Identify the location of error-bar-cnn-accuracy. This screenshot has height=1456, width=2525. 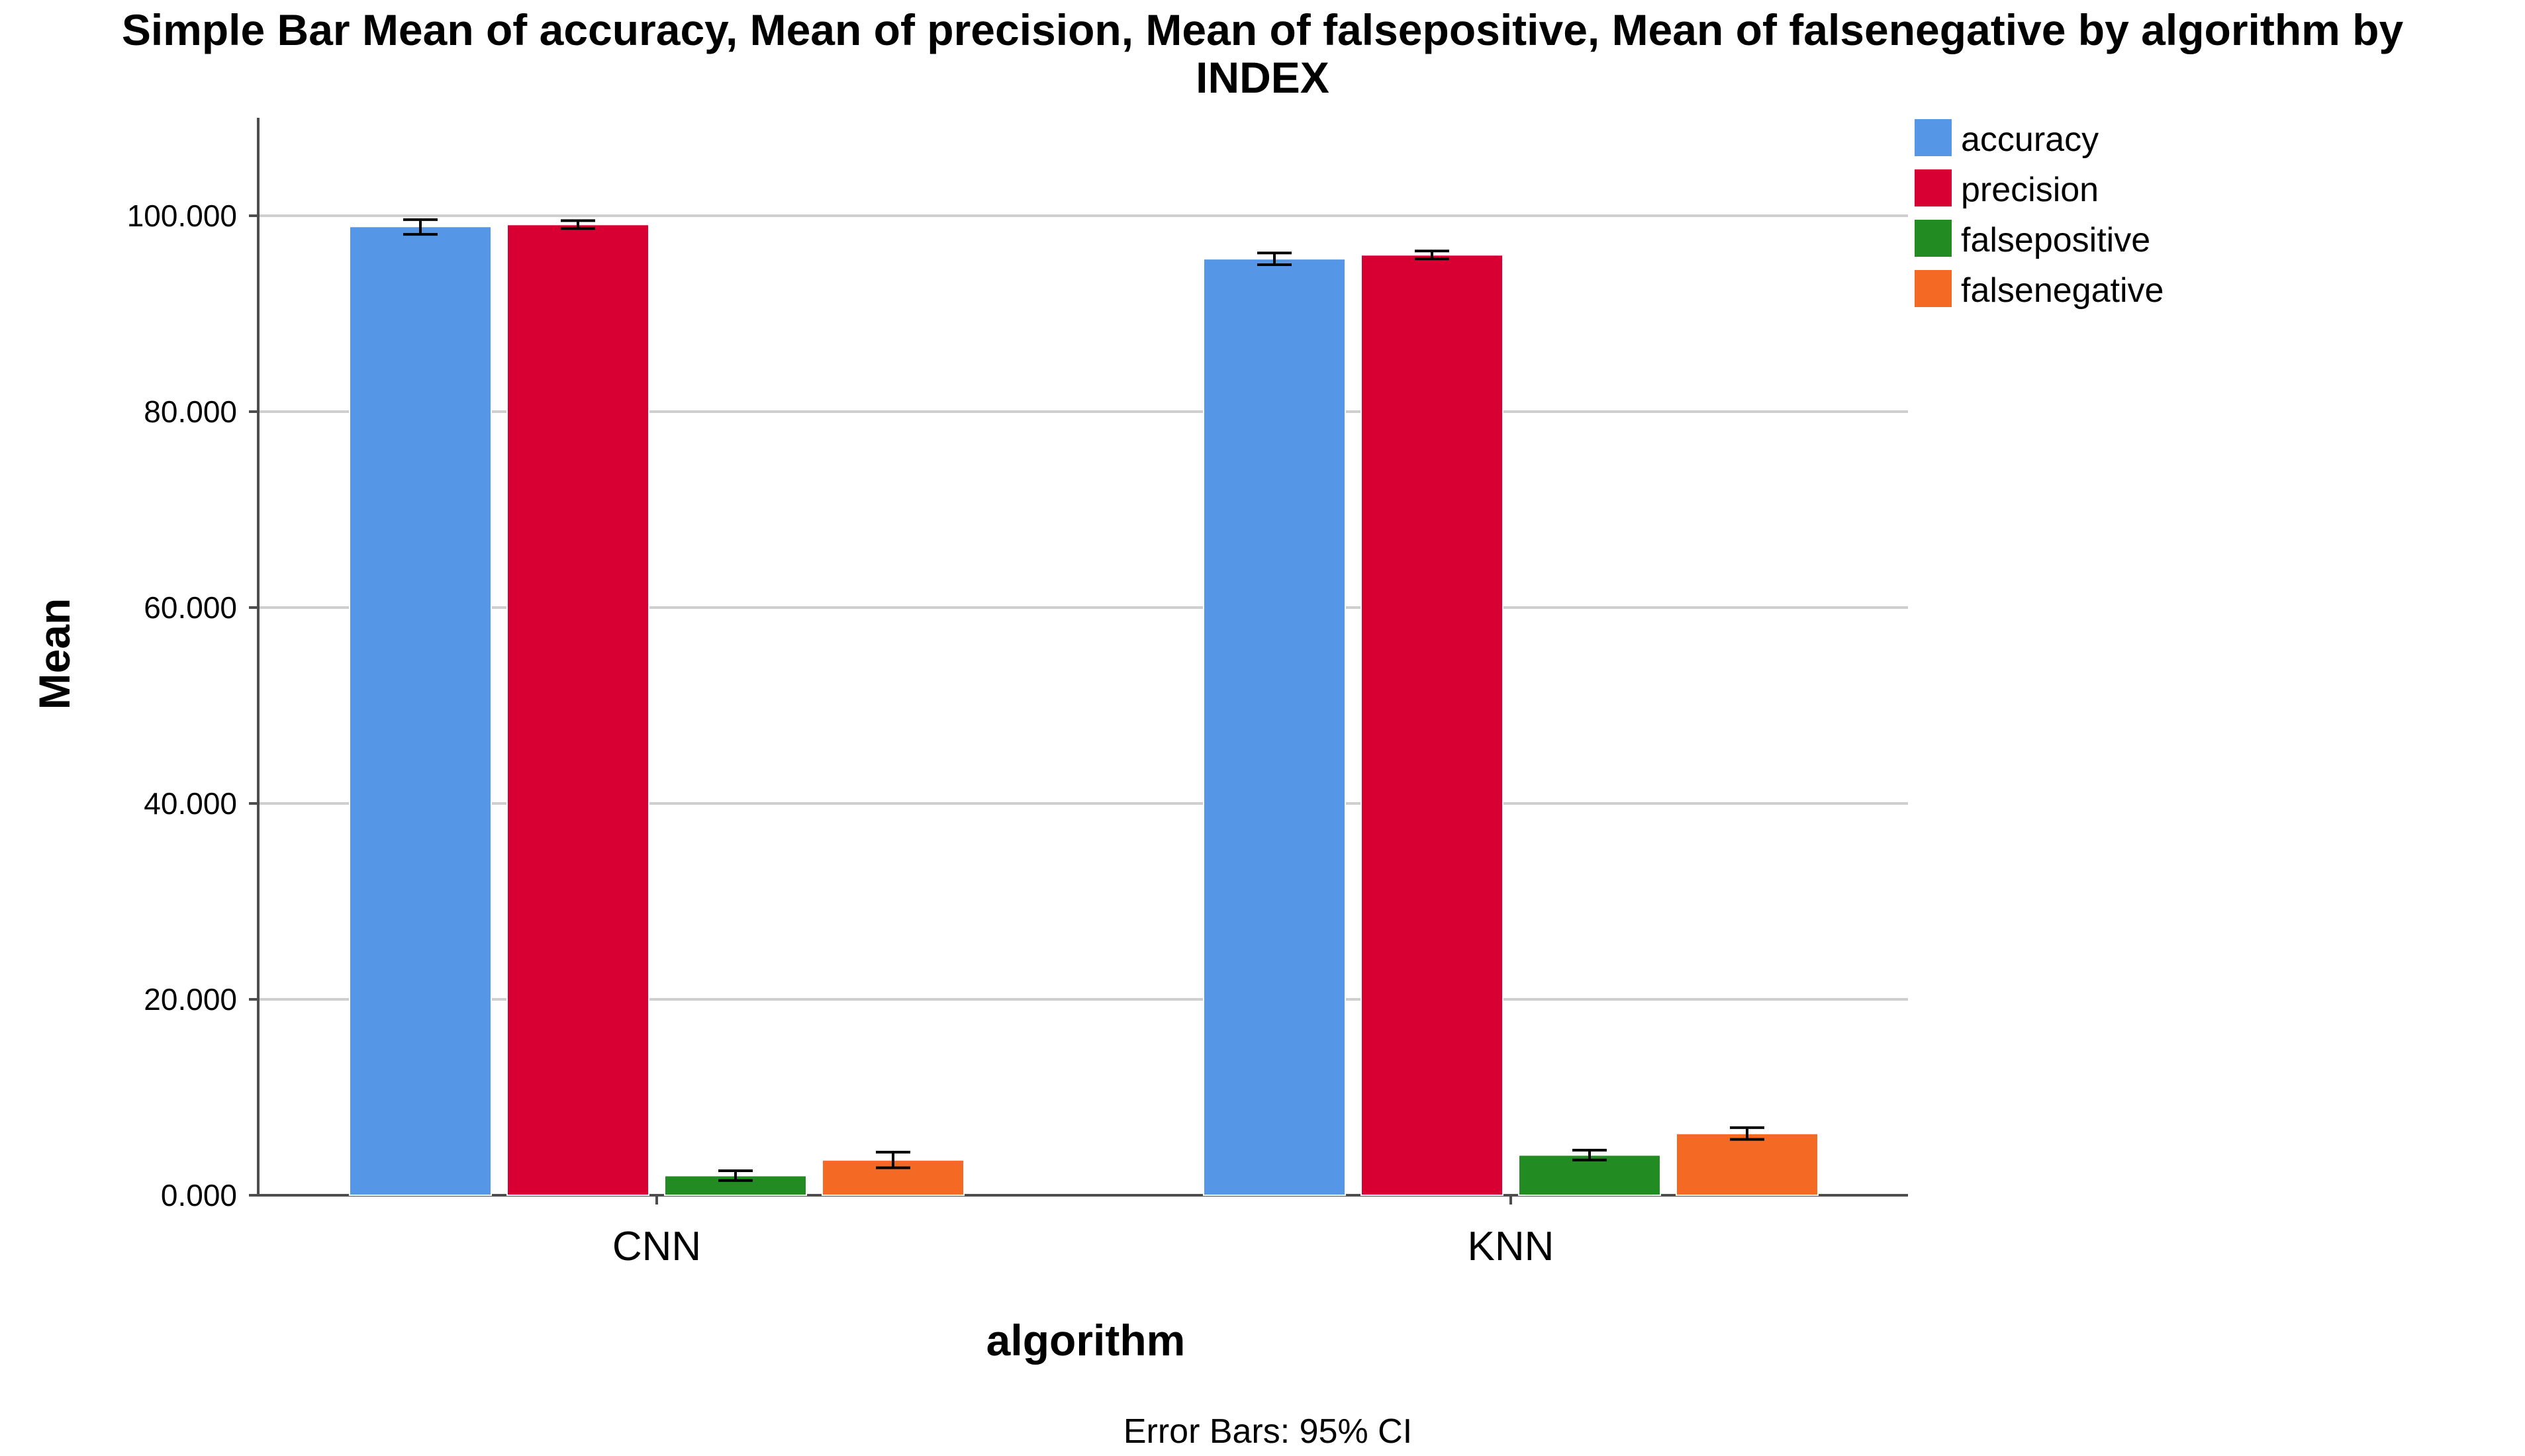
(420, 227).